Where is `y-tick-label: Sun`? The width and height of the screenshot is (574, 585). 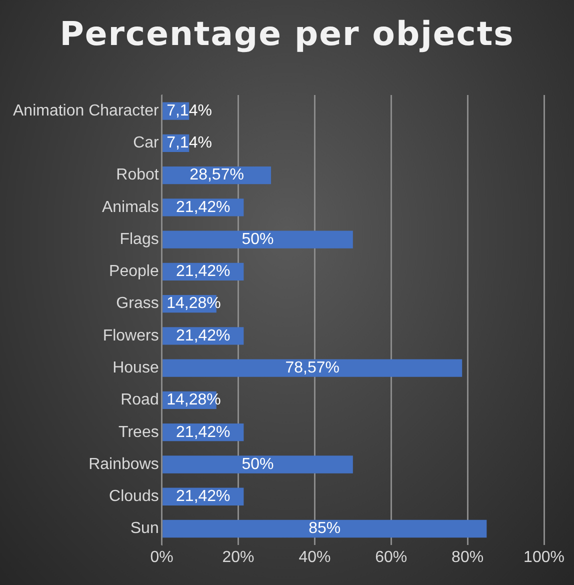
y-tick-label: Sun is located at coordinates (144, 529).